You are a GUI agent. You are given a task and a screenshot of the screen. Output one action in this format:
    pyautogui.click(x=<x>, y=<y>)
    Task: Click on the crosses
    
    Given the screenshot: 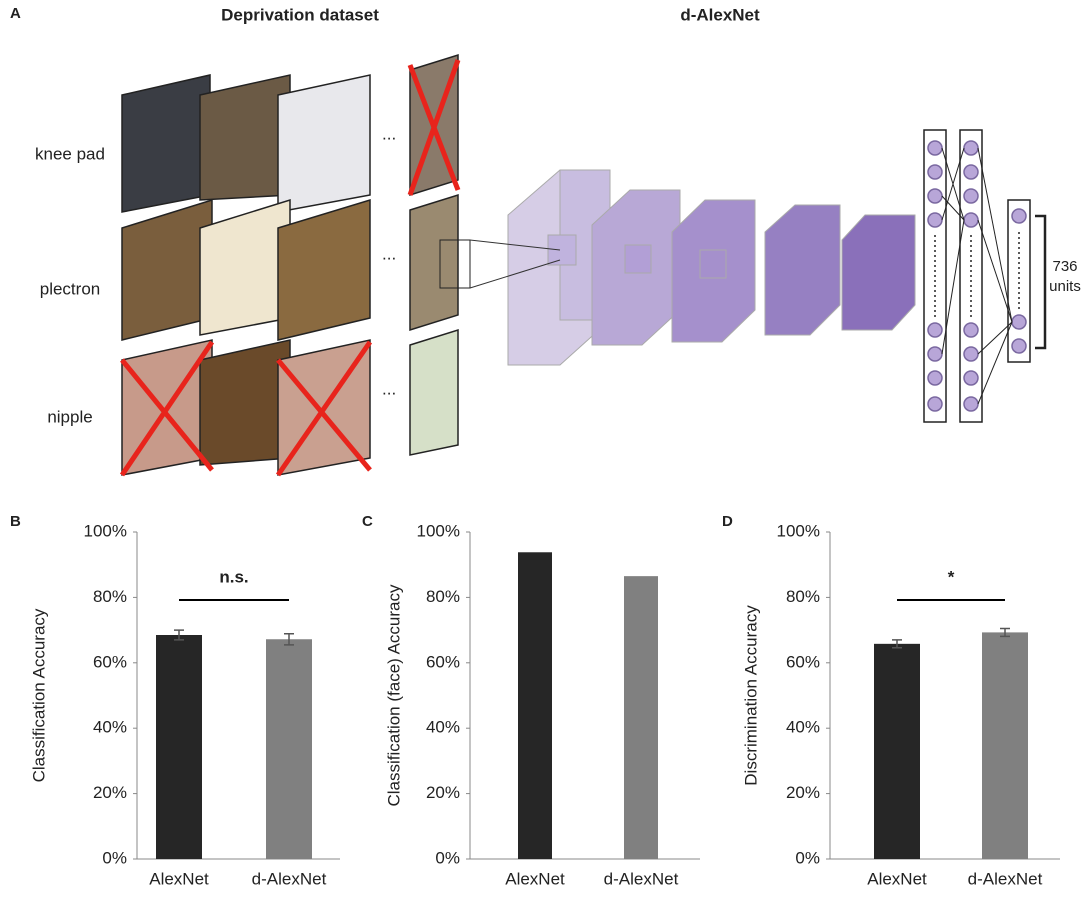 What is the action you would take?
    pyautogui.click(x=290, y=268)
    